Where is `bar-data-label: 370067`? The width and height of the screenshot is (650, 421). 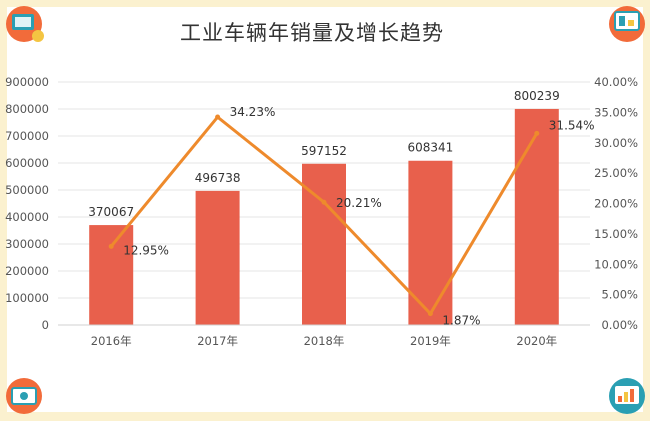 bar-data-label: 370067 is located at coordinates (111, 212).